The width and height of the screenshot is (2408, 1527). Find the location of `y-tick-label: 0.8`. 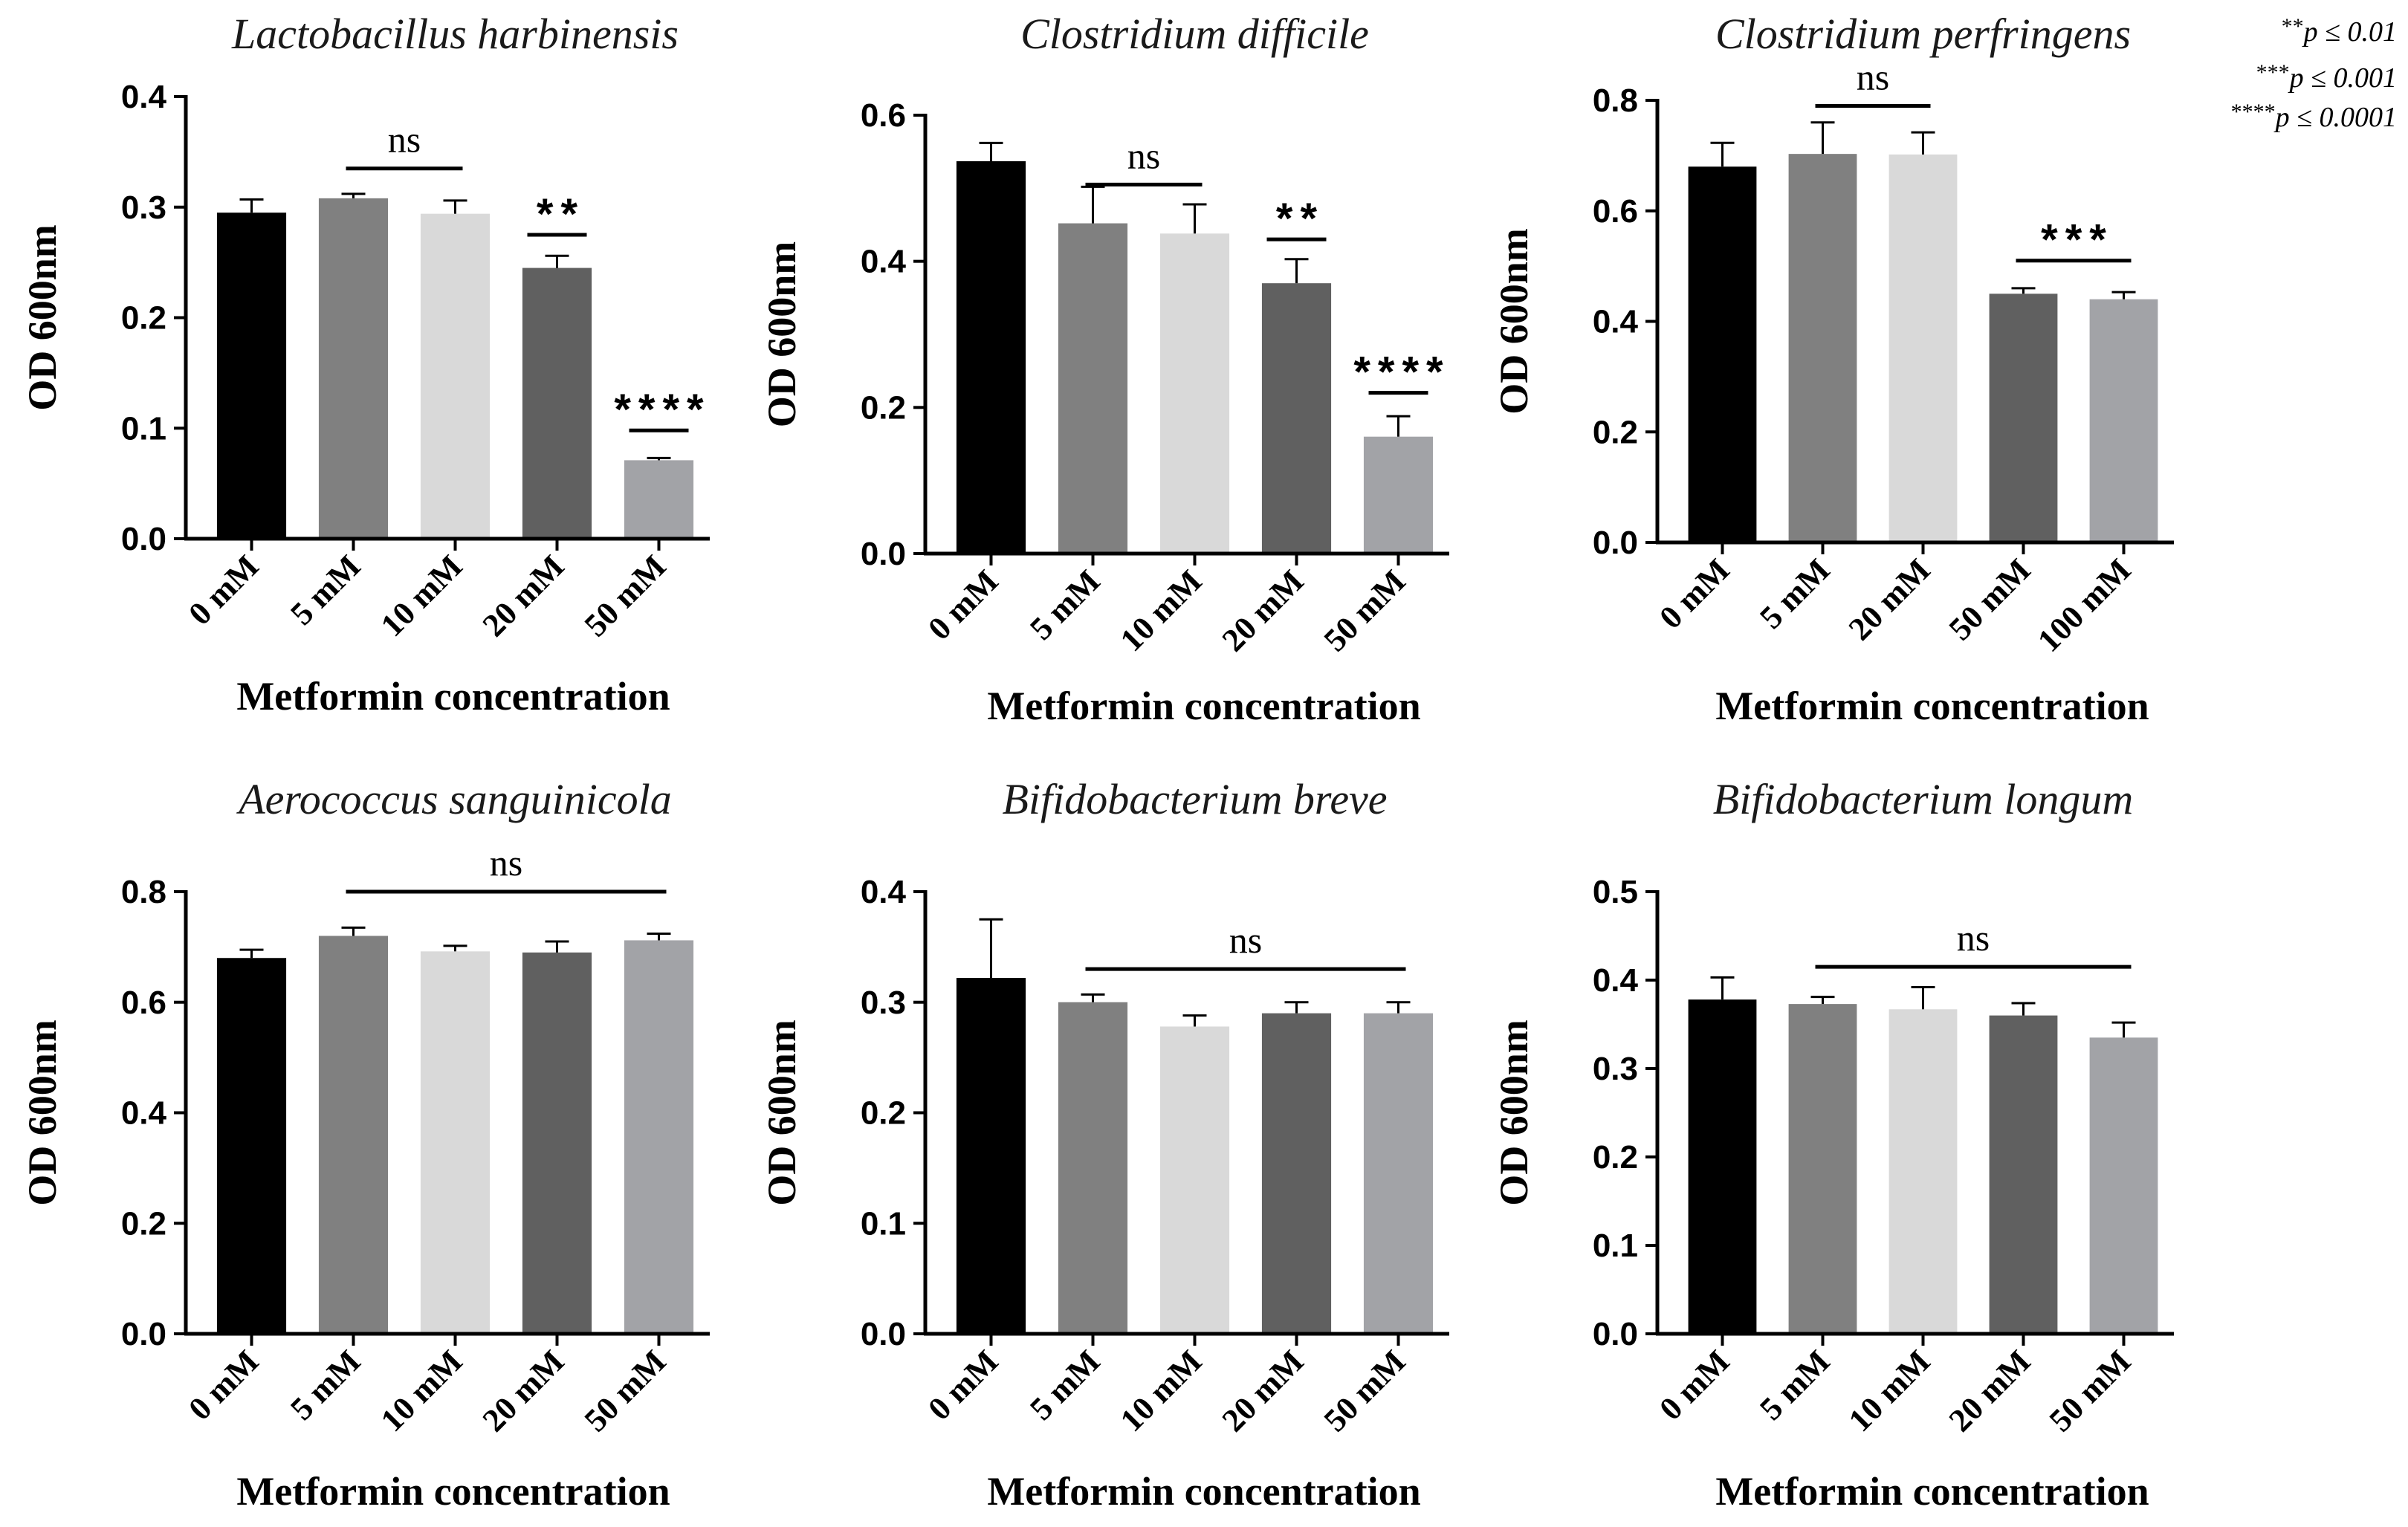

y-tick-label: 0.8 is located at coordinates (1615, 100).